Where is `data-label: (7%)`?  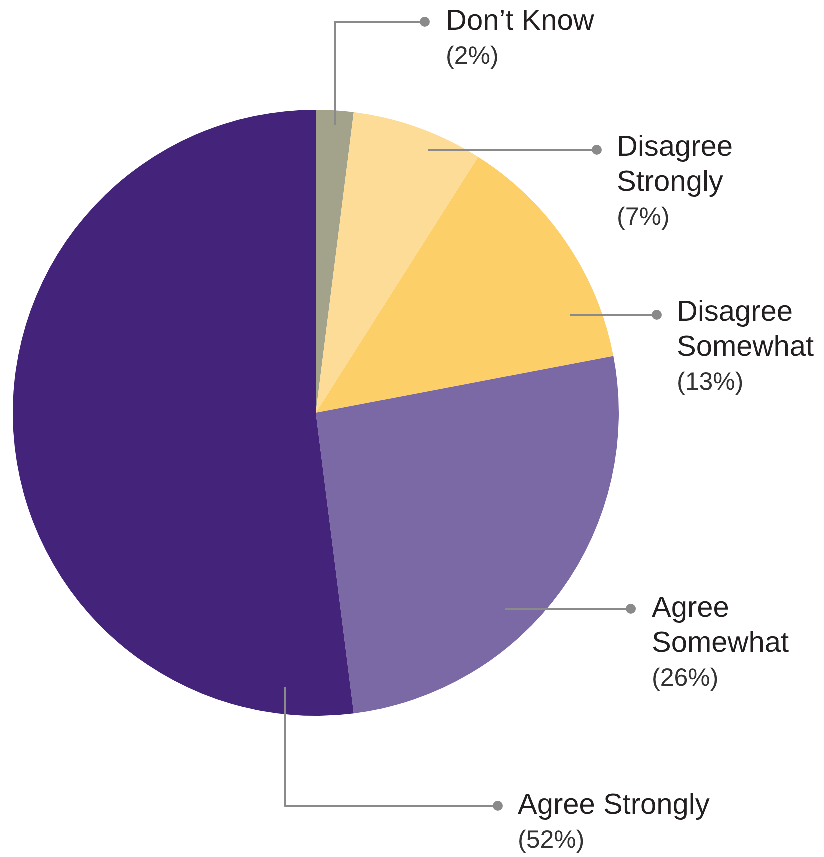 data-label: (7%) is located at coordinates (643, 216).